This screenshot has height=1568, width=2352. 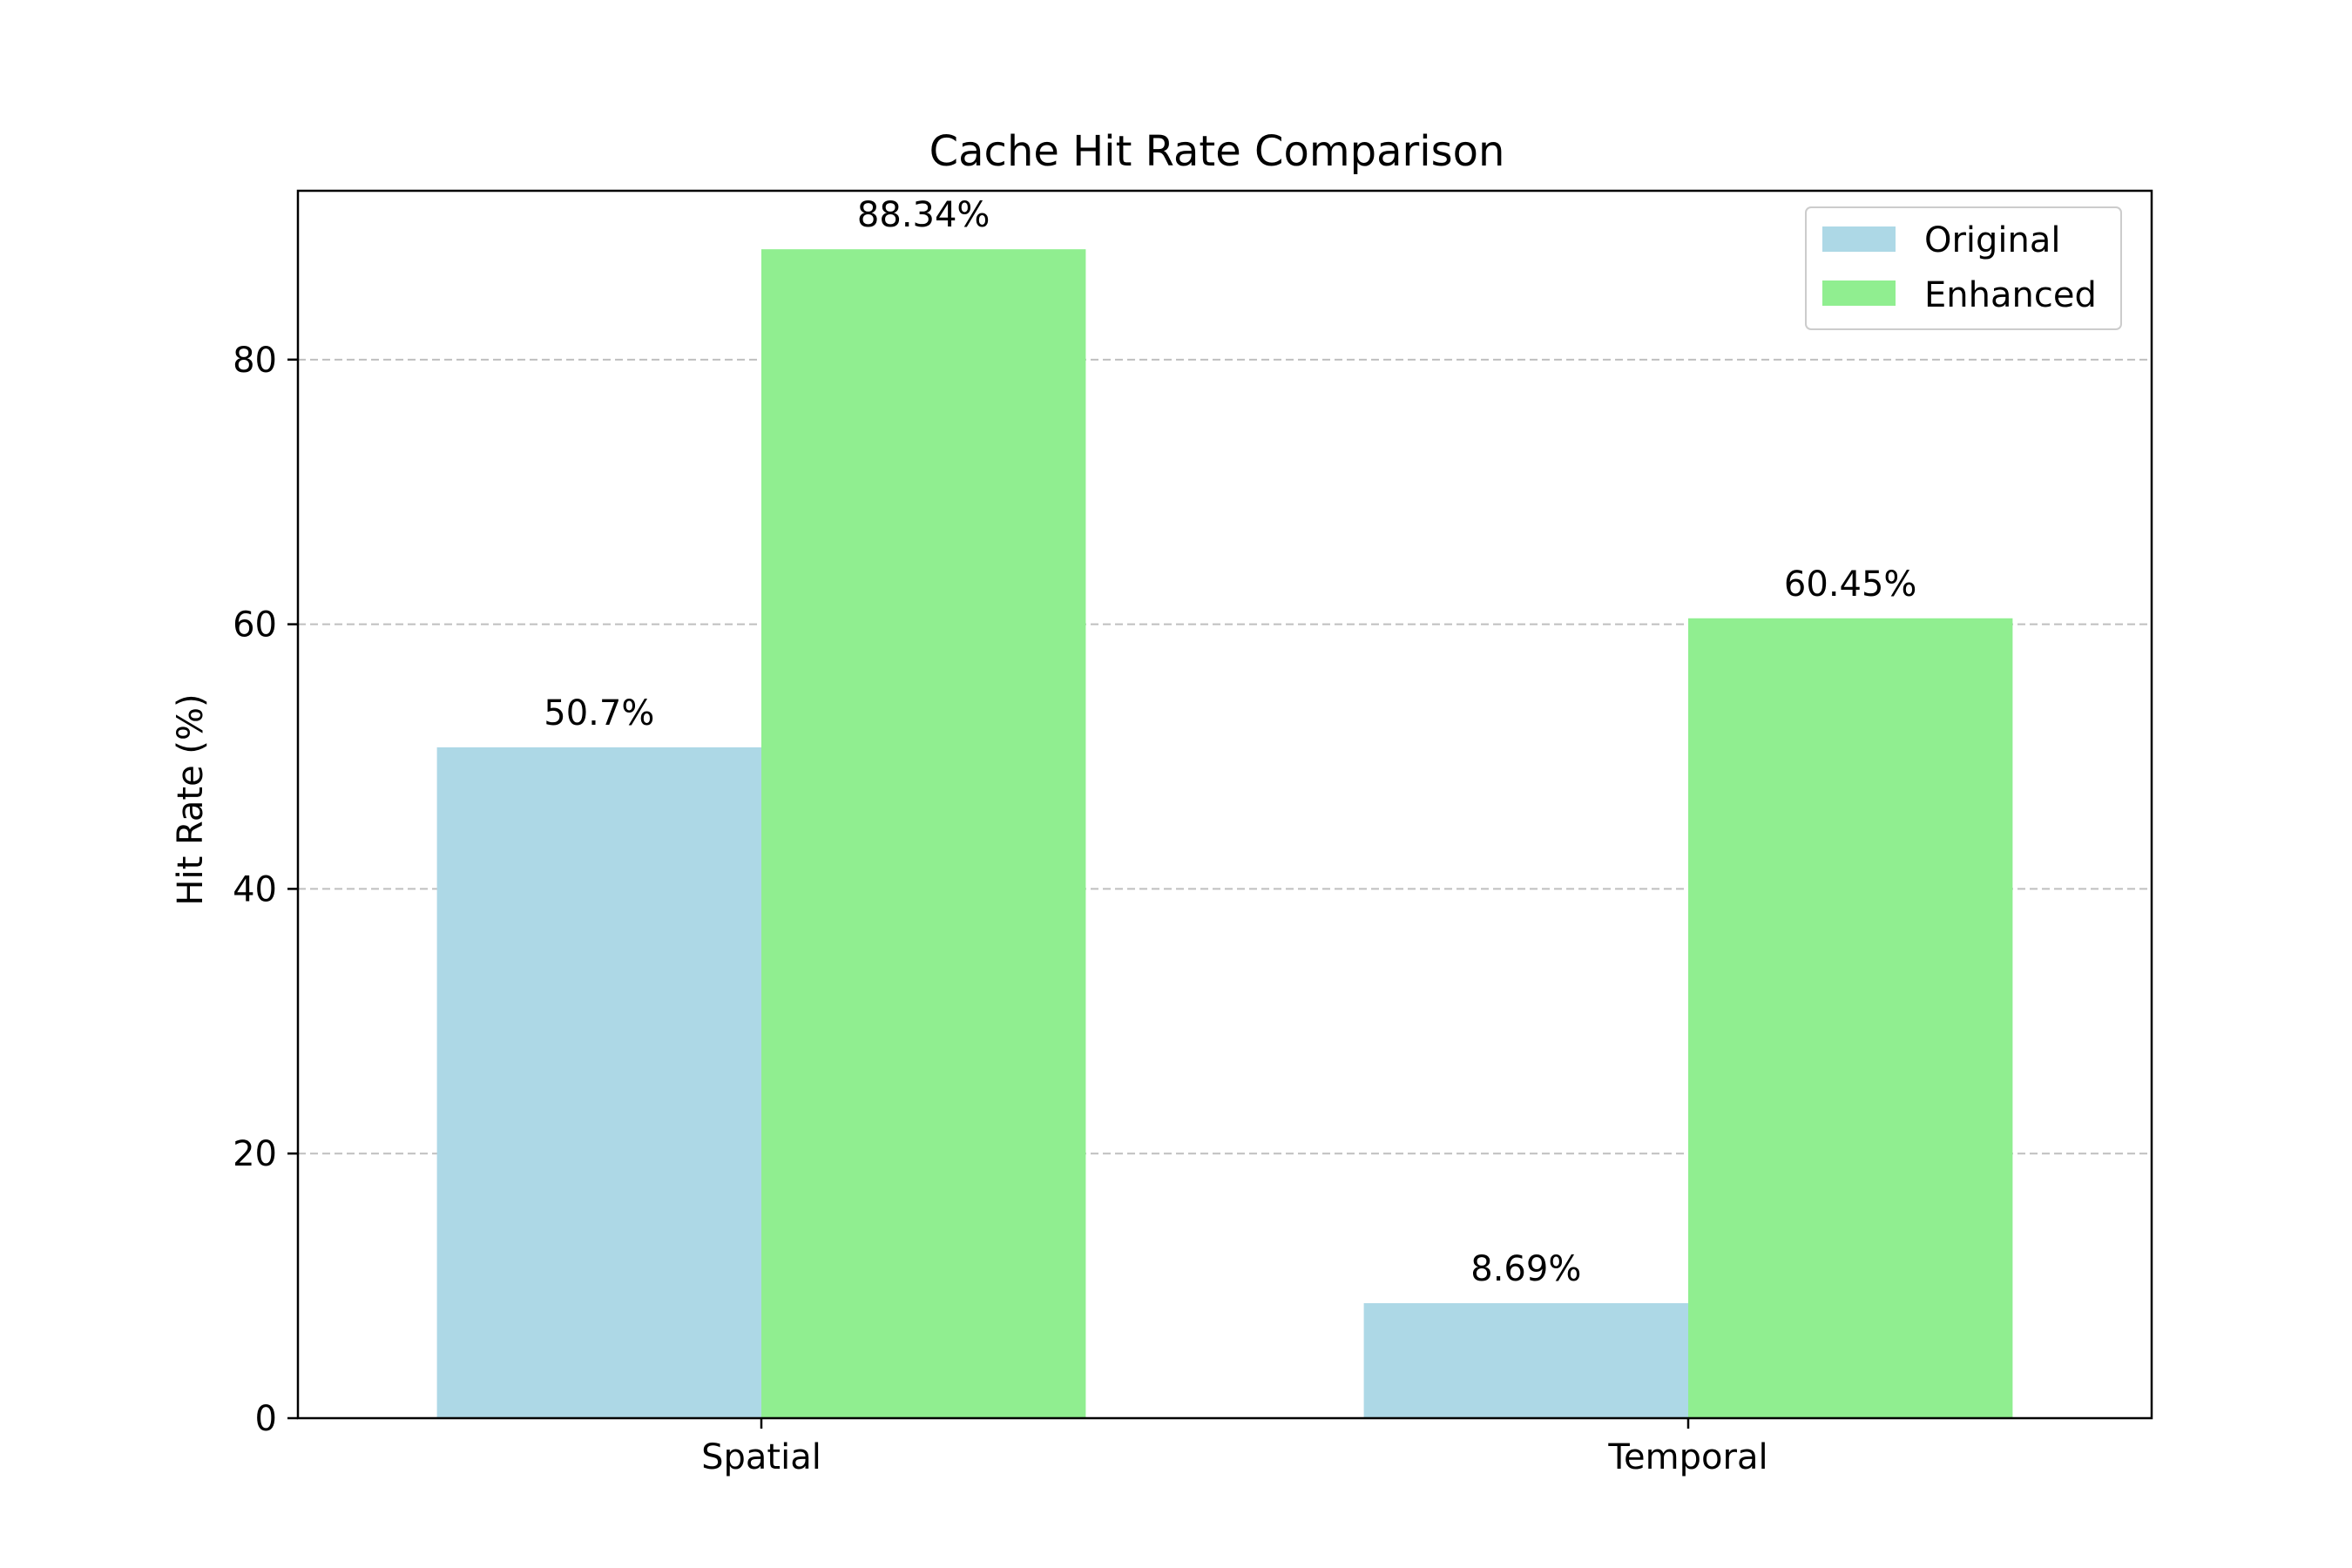 I want to click on legend: Original Enhanced, so click(x=1963, y=268).